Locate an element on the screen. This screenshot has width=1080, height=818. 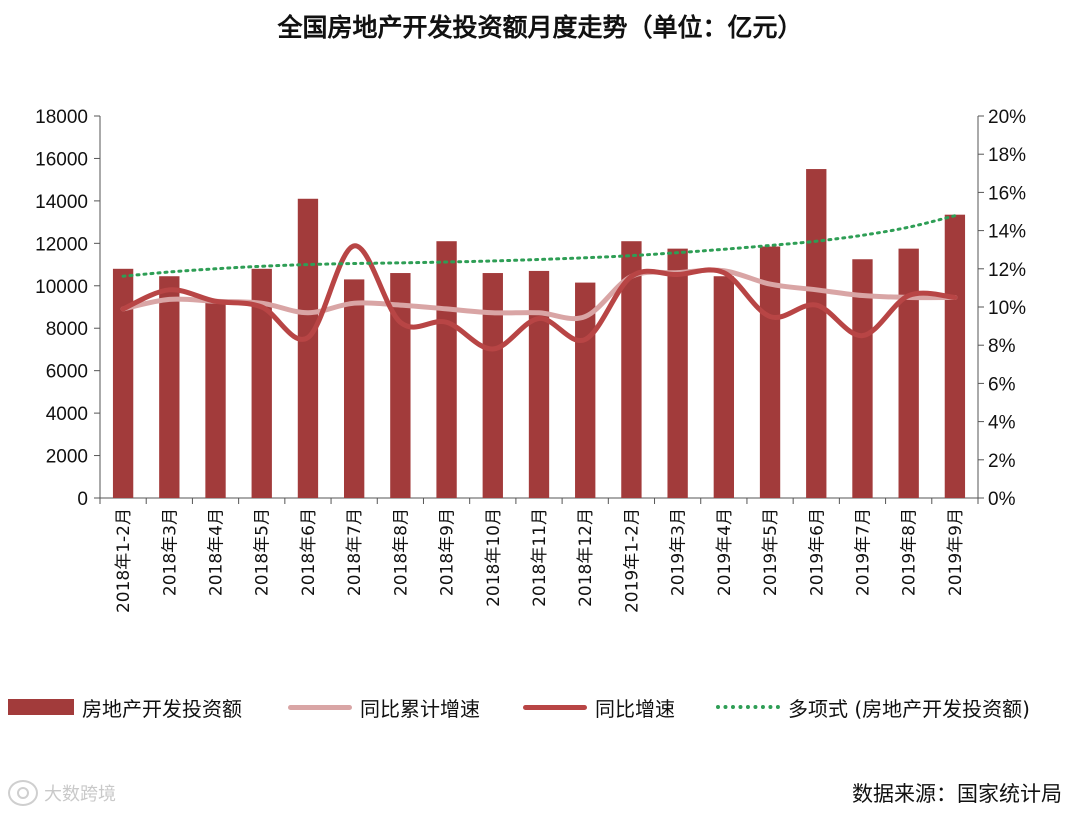
y-right-tick-label: 10% is located at coordinates (1007, 308).